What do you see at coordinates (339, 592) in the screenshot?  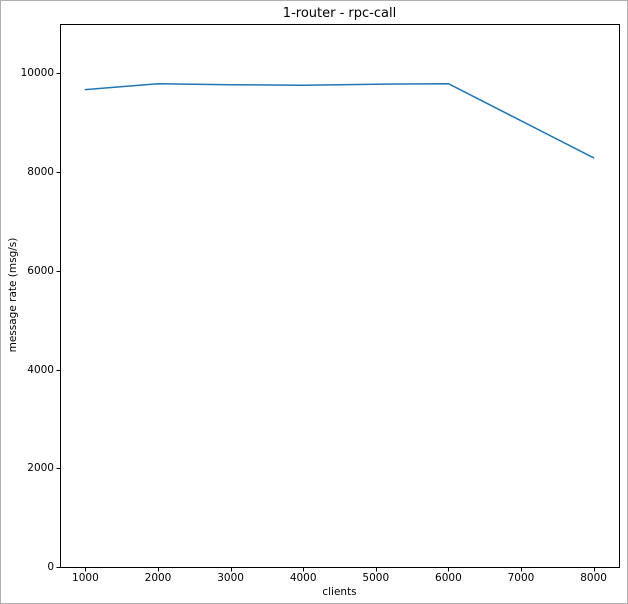 I see `x-axis-label: clients` at bounding box center [339, 592].